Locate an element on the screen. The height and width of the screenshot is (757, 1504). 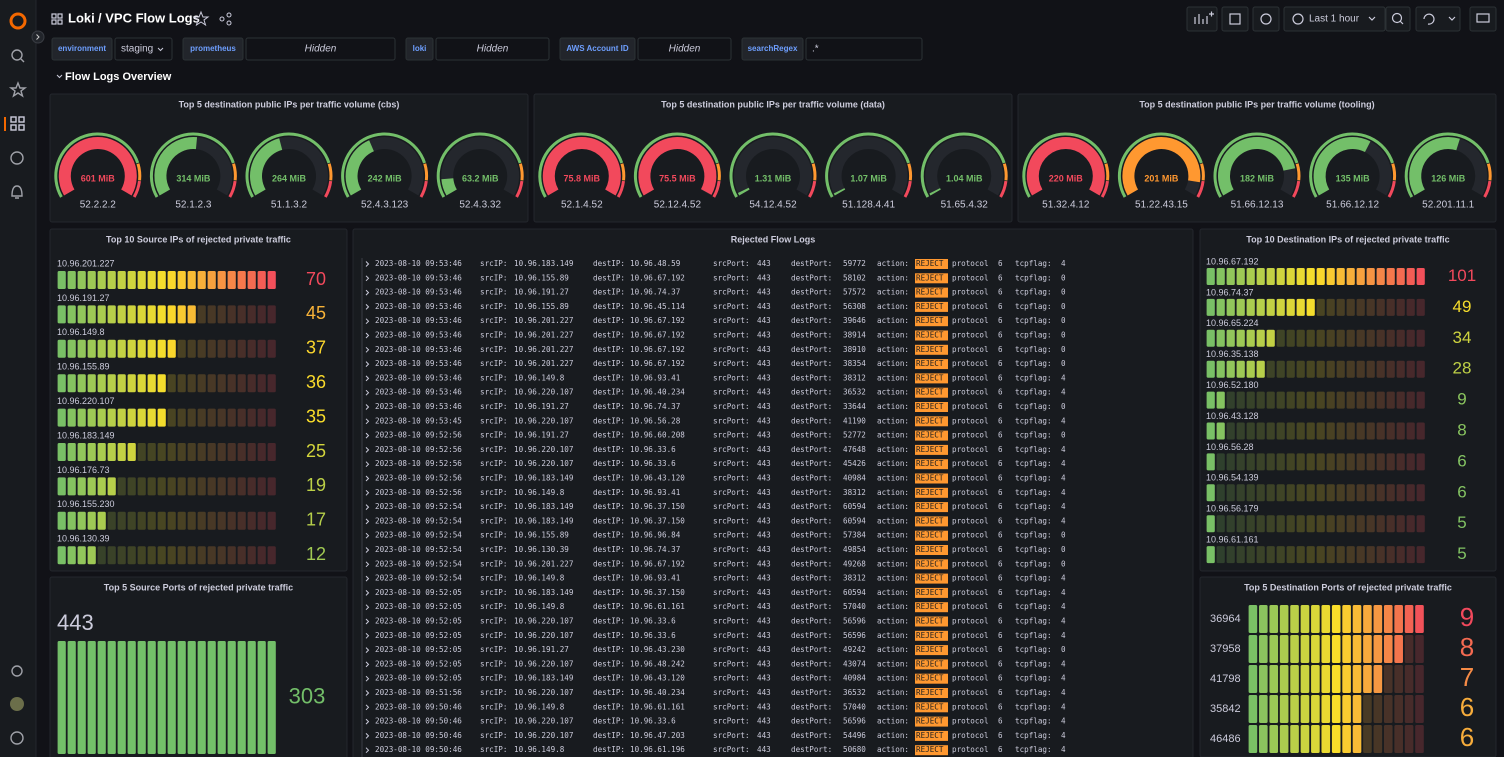
log-value: 10.96.33.6 is located at coordinates (653, 621).